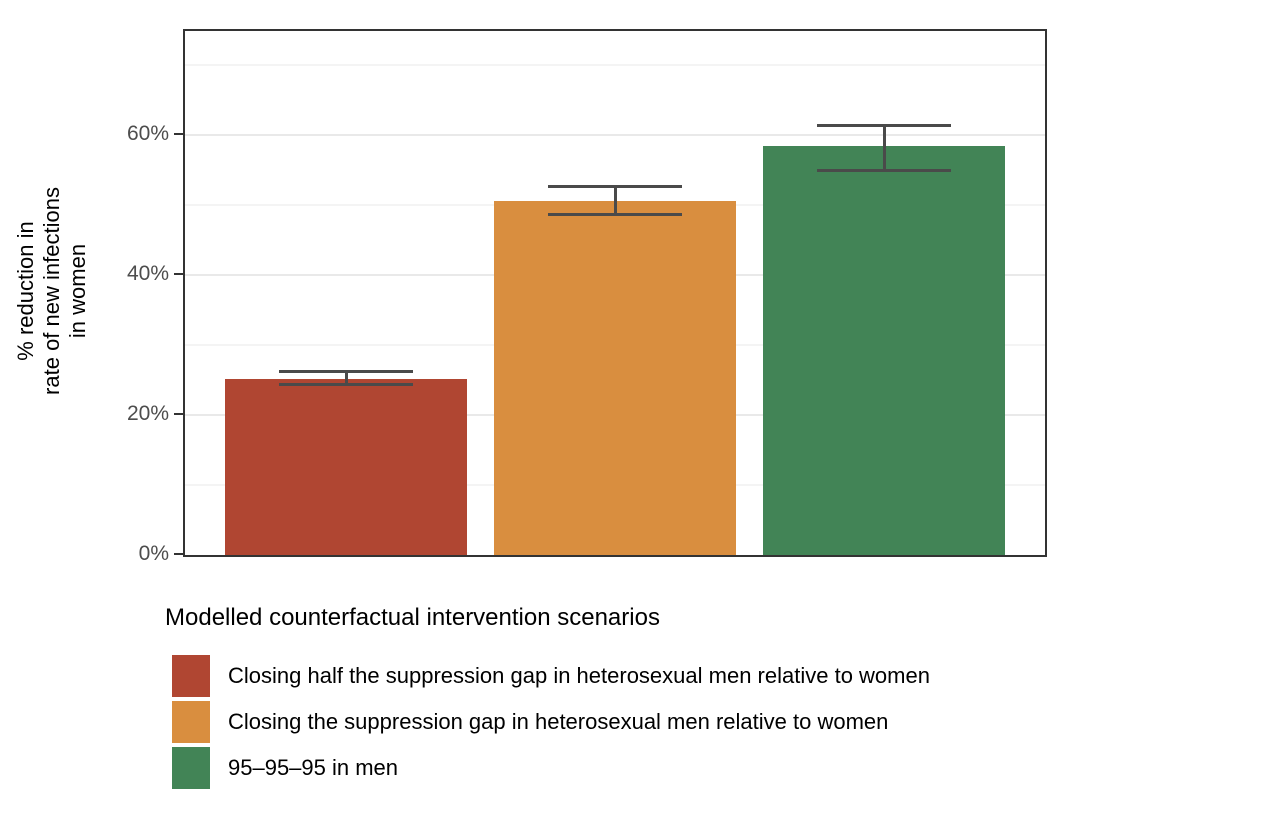 The width and height of the screenshot is (1276, 816). What do you see at coordinates (615, 65) in the screenshot?
I see `gridline-minor` at bounding box center [615, 65].